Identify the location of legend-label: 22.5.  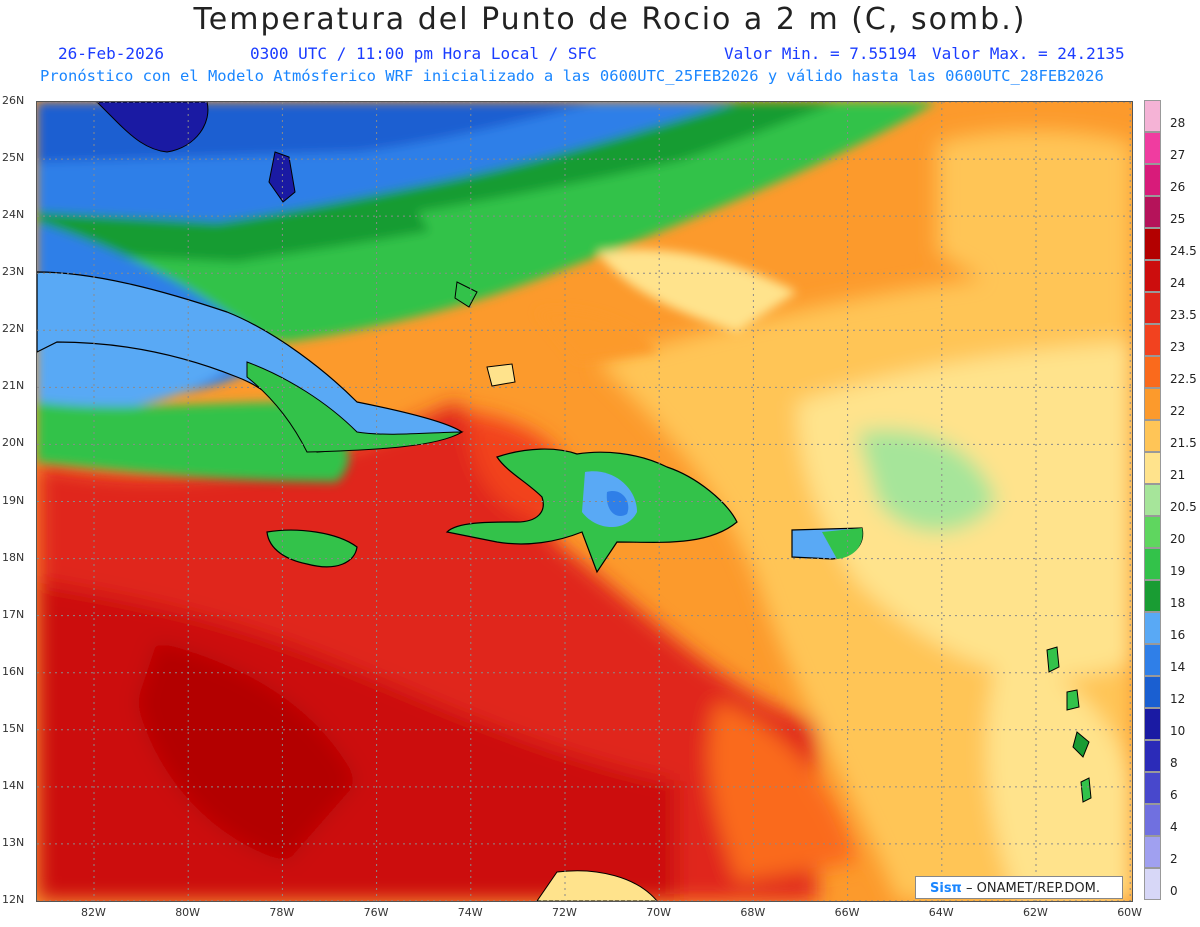
(1183, 379).